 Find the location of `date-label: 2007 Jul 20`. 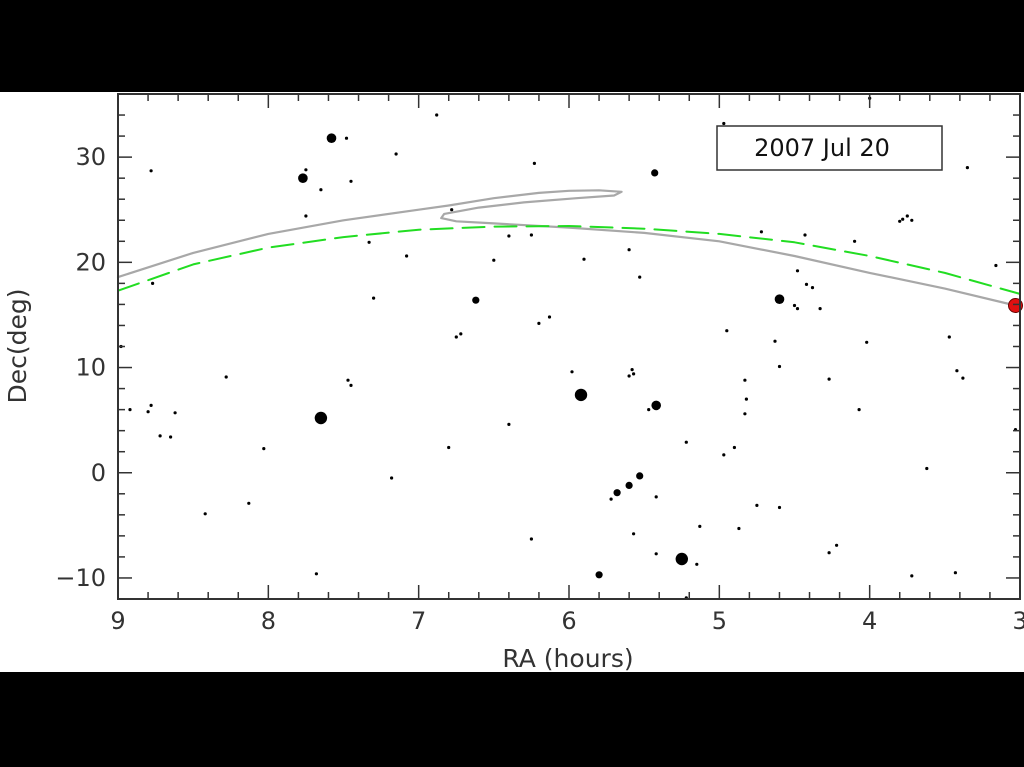

date-label: 2007 Jul 20 is located at coordinates (822, 148).